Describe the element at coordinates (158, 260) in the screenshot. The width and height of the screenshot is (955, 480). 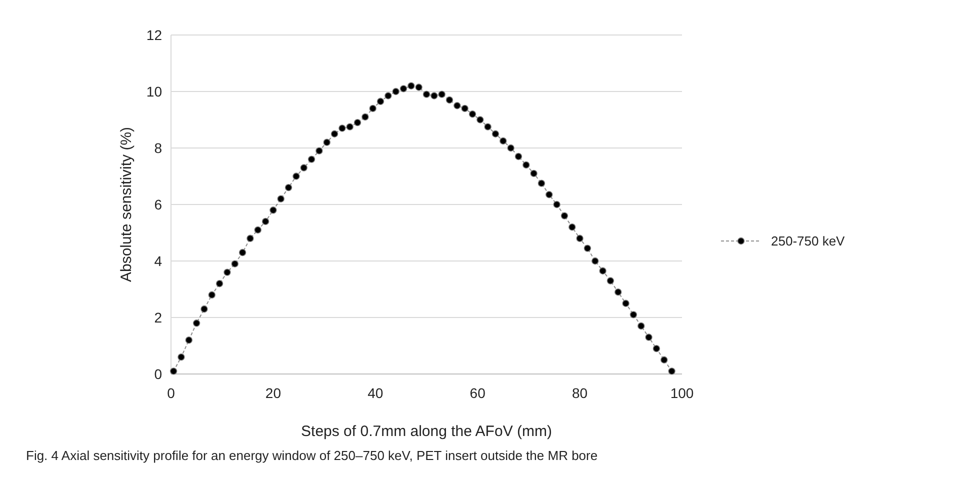
I see `y-tick-label: 4` at that location.